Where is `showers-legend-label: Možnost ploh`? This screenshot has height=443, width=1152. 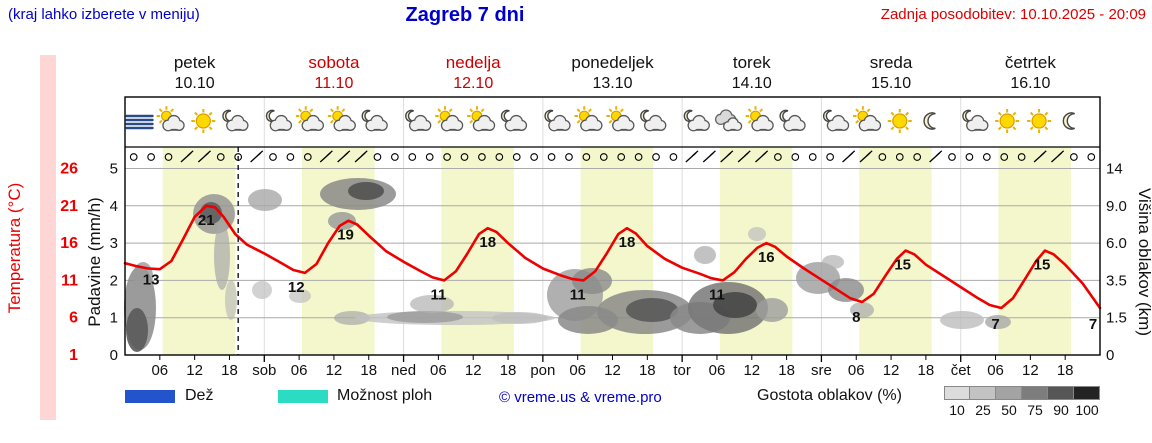
showers-legend-label: Možnost ploh is located at coordinates (385, 395).